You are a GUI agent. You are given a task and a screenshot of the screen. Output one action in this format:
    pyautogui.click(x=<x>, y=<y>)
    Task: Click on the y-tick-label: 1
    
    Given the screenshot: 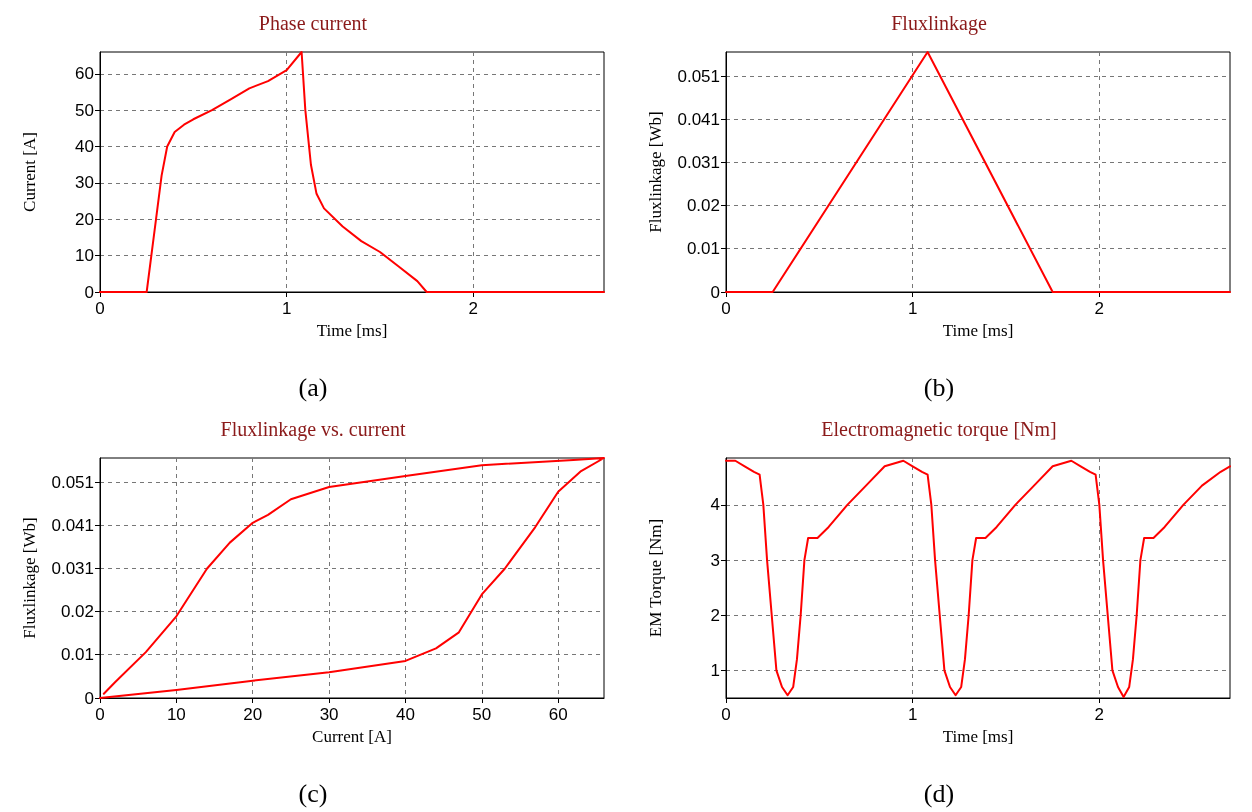 What is the action you would take?
    pyautogui.click(x=715, y=670)
    